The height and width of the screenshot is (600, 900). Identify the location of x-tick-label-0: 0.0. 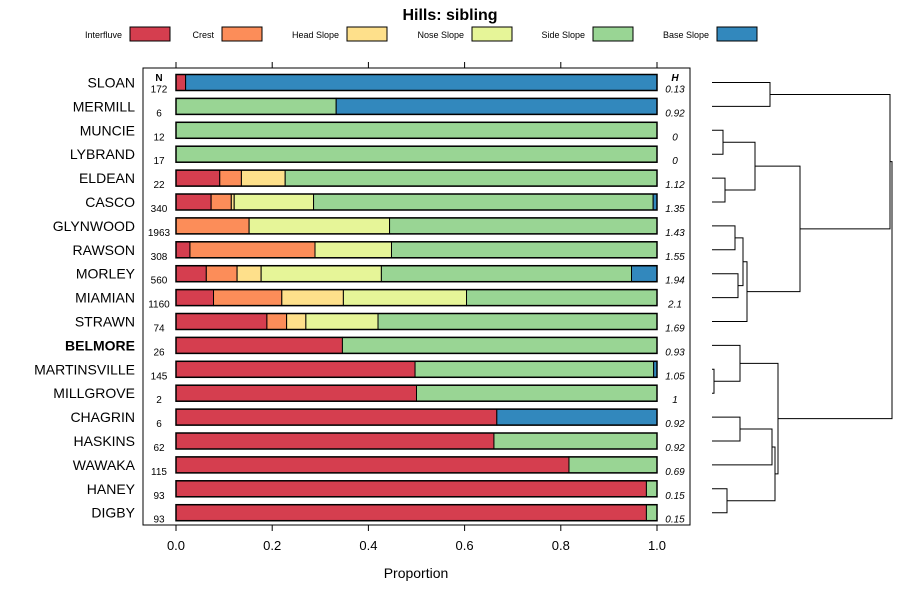
(176, 545).